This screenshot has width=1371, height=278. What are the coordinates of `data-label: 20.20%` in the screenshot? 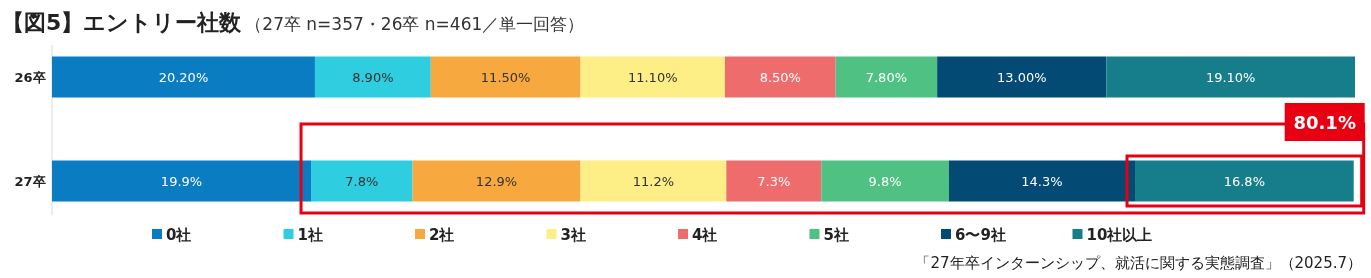 It's located at (183, 77).